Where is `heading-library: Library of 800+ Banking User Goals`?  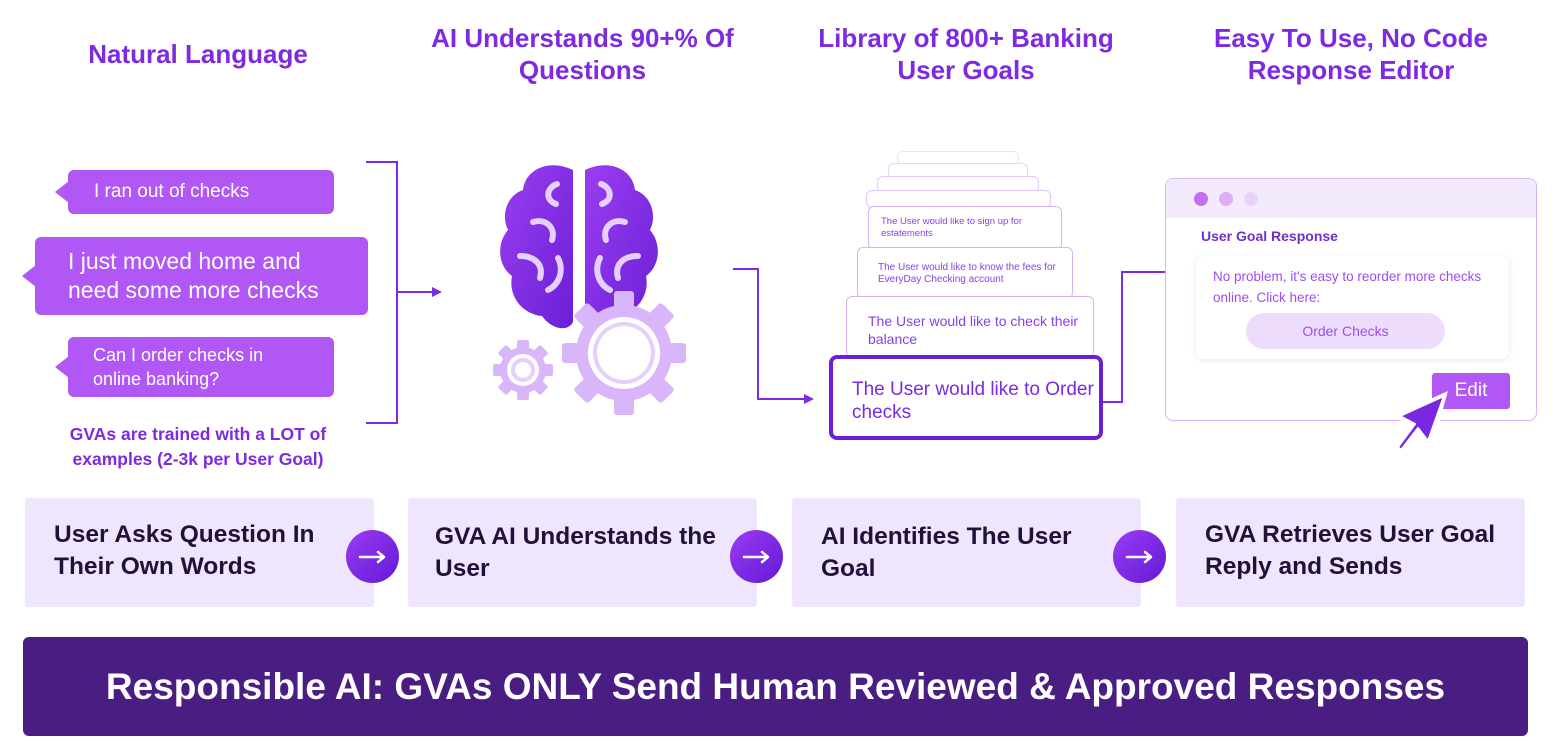 heading-library: Library of 800+ Banking User Goals is located at coordinates (966, 54).